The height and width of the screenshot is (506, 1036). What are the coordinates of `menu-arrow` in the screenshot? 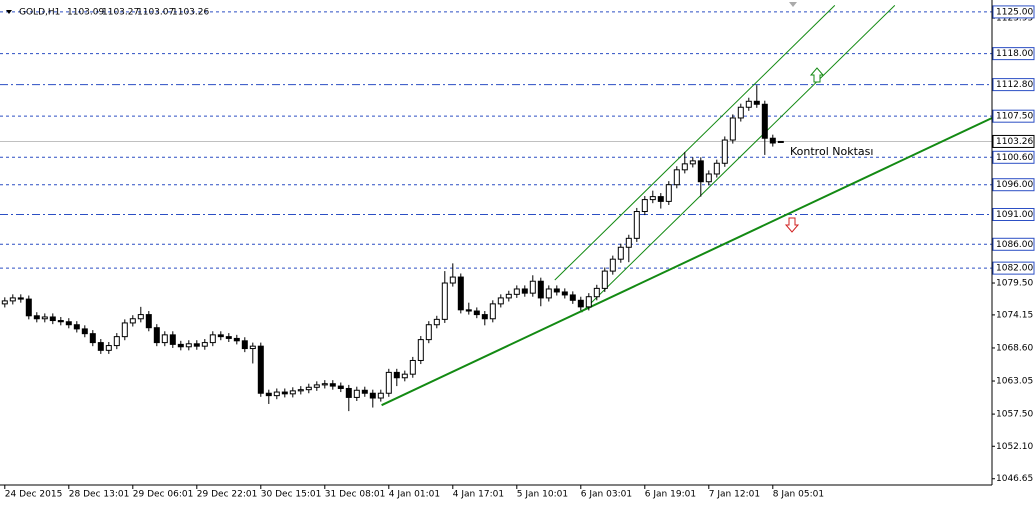 It's located at (9, 12).